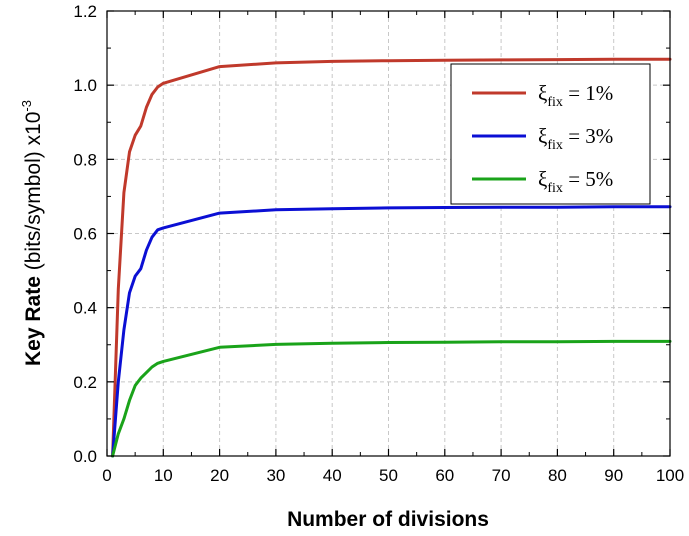  Describe the element at coordinates (85, 234) in the screenshot. I see `y-tick-label: 0.6` at that location.